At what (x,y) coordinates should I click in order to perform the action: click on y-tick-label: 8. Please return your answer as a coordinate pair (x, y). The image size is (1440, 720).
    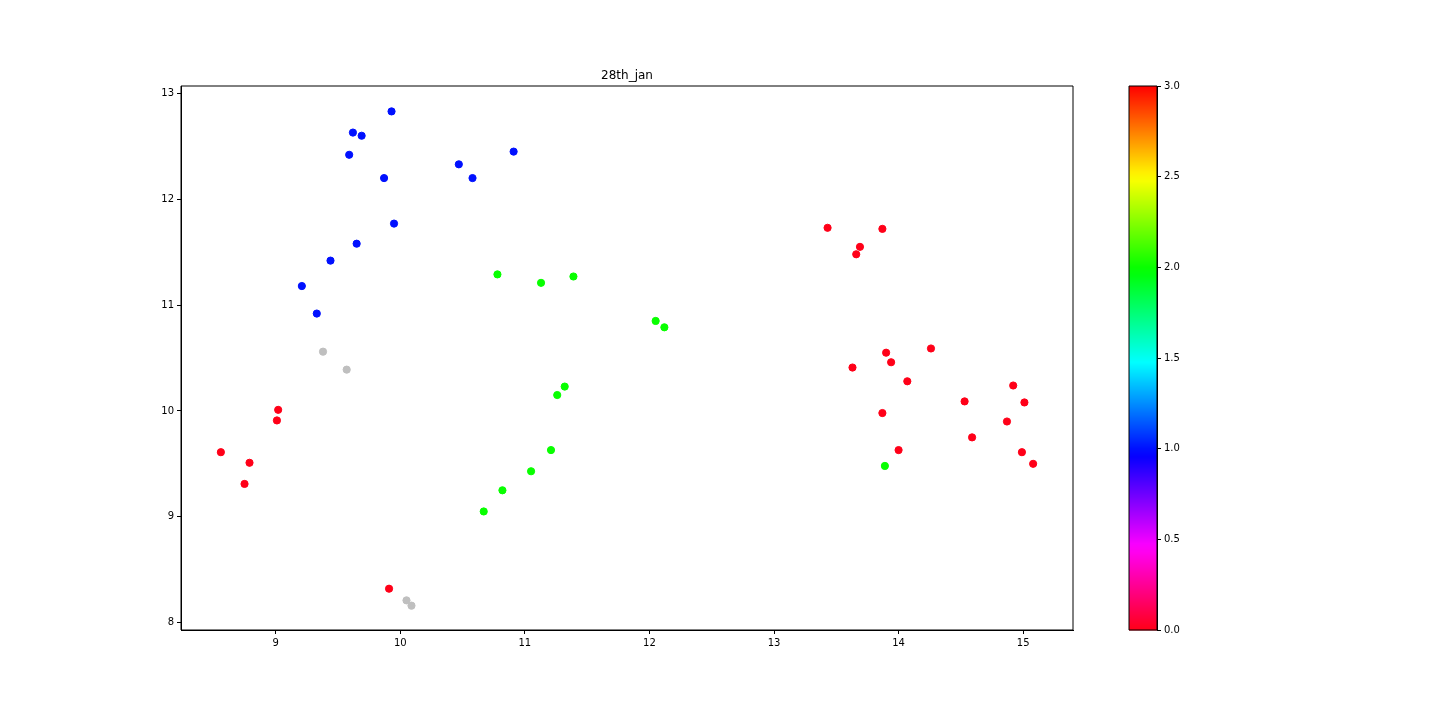
    Looking at the image, I should click on (170, 622).